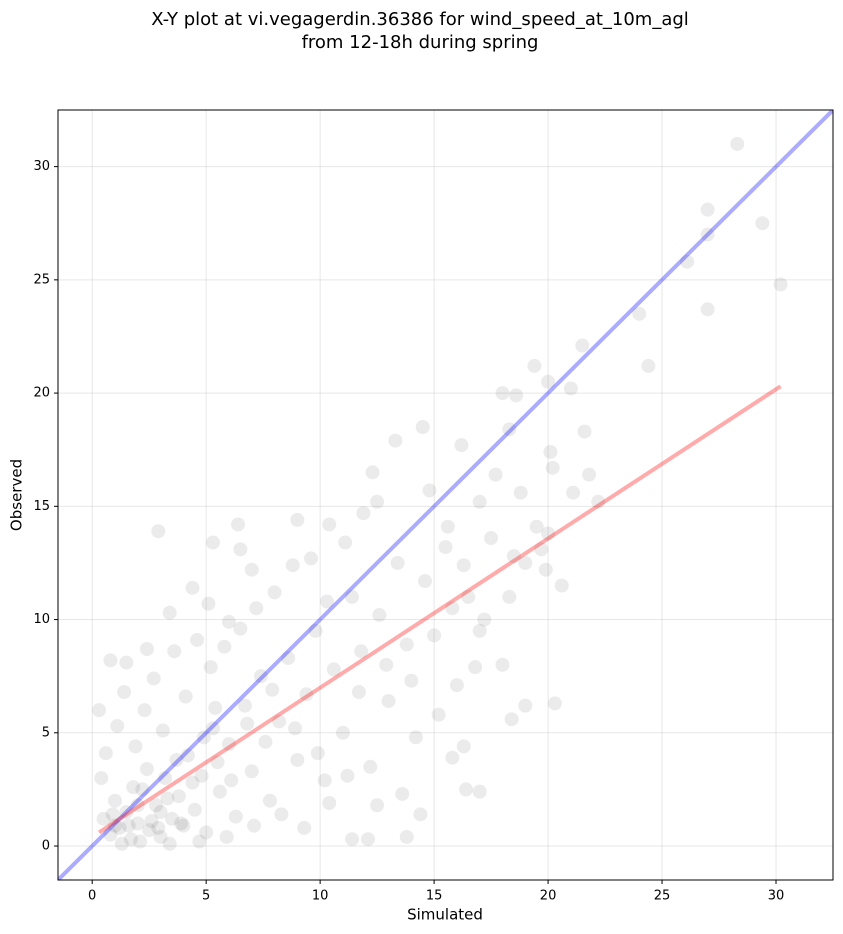  I want to click on x-tick-label: 10, so click(320, 896).